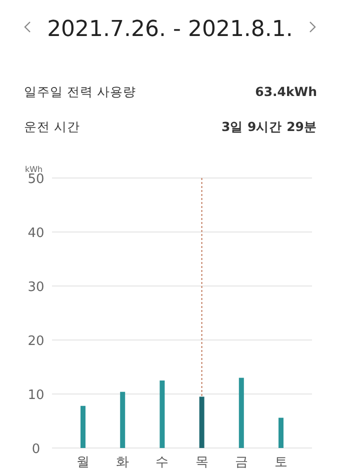  Describe the element at coordinates (36, 233) in the screenshot. I see `y-tick-label: 40` at that location.